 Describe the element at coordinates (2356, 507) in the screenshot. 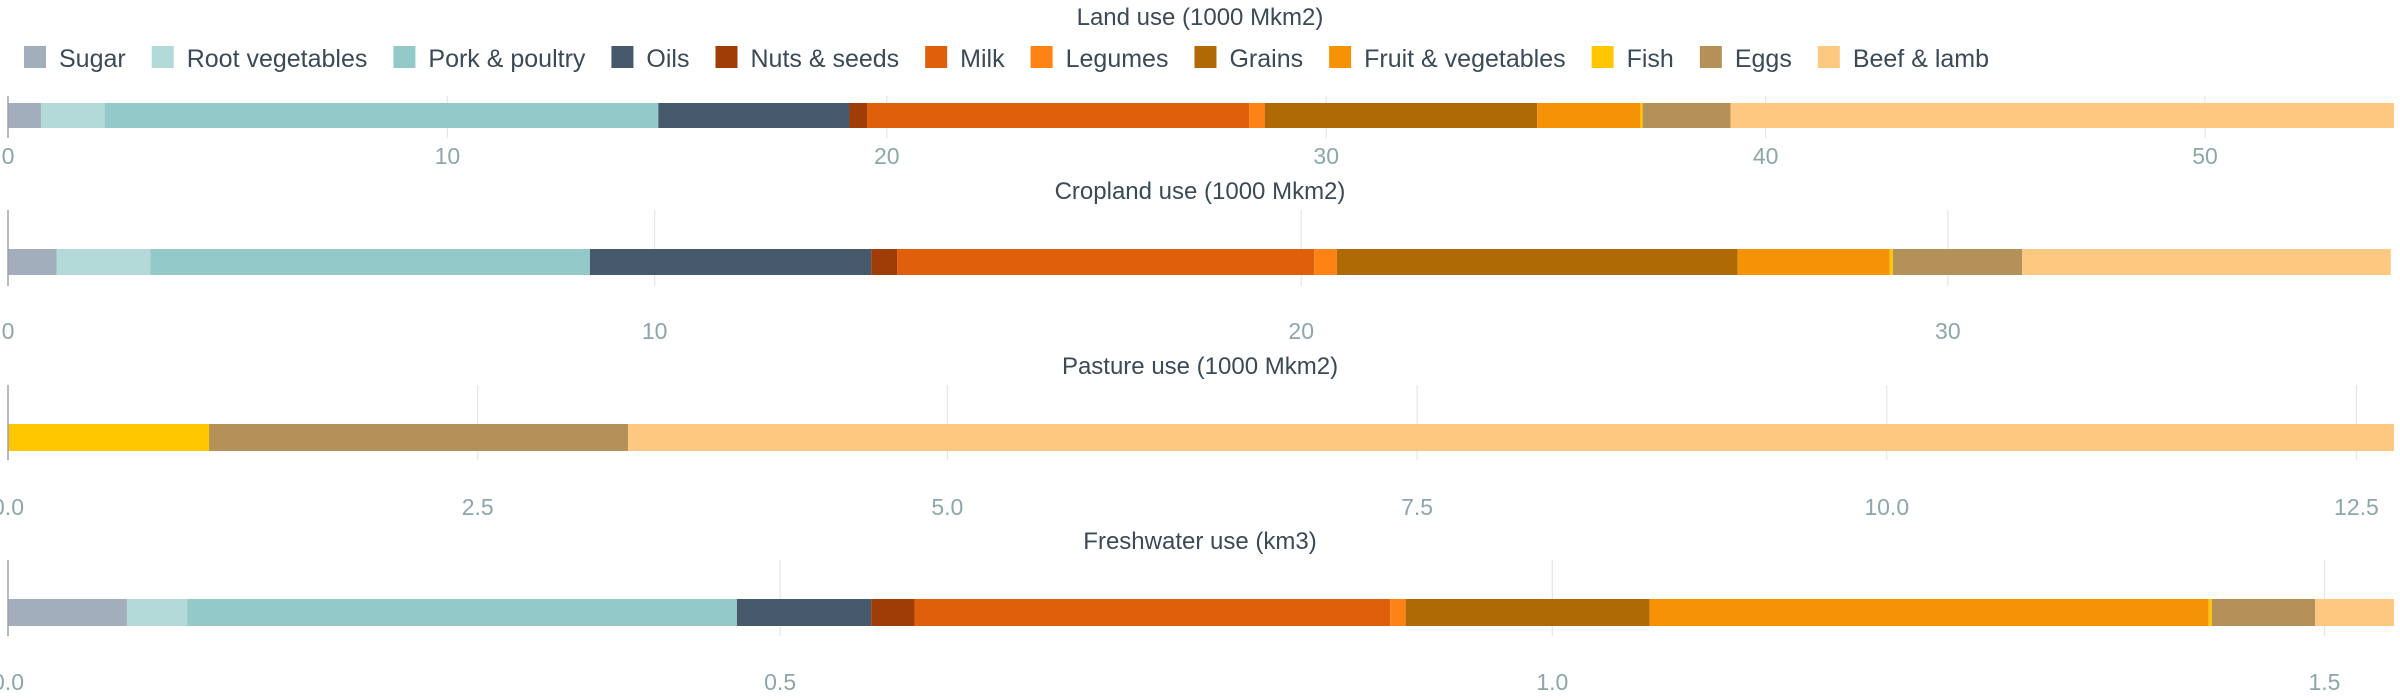

I see `tick-label: 12.5` at that location.